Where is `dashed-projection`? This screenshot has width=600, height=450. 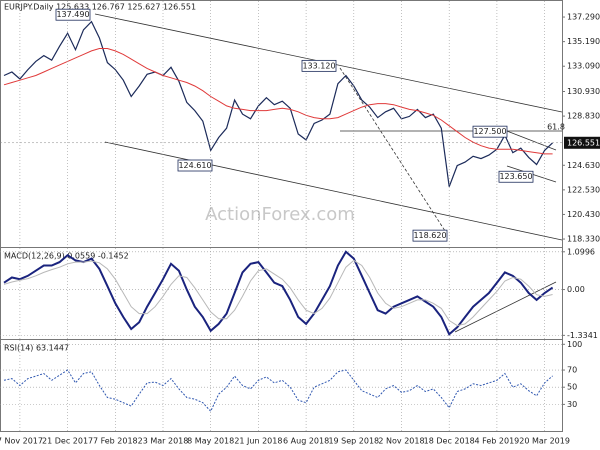 dashed-projection is located at coordinates (393, 151).